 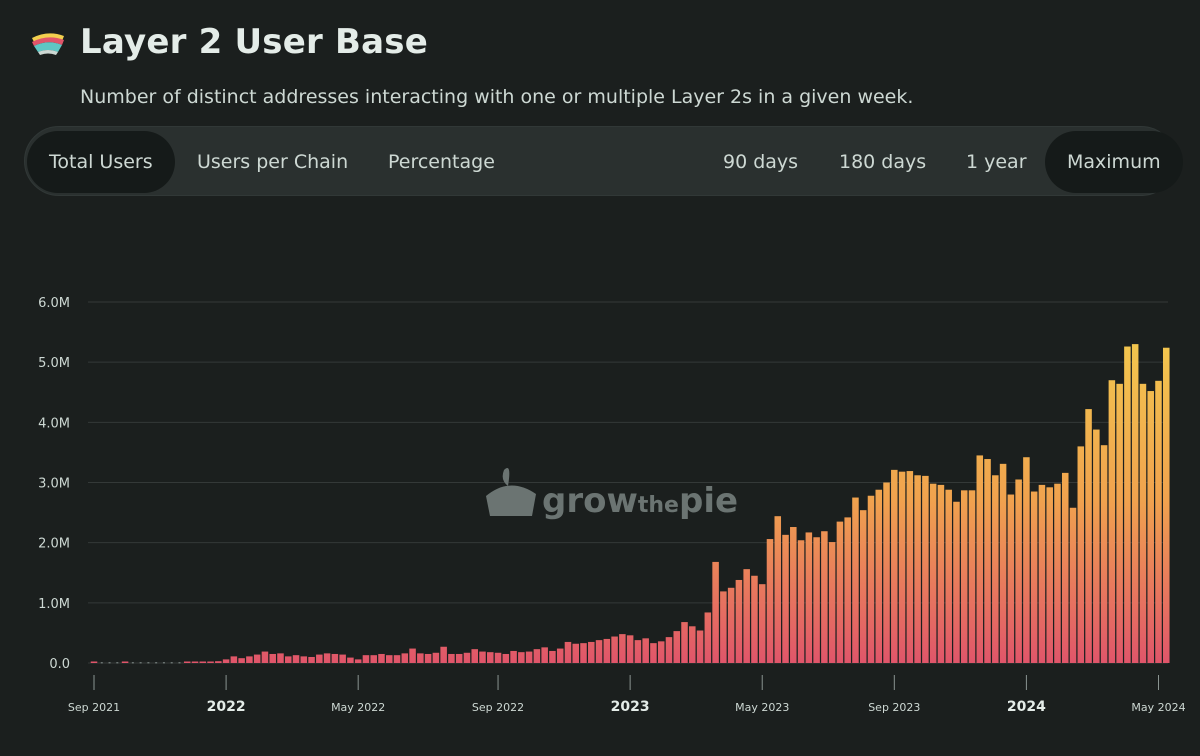 I want to click on growthepie-watermark: growthepie, so click(x=612, y=494).